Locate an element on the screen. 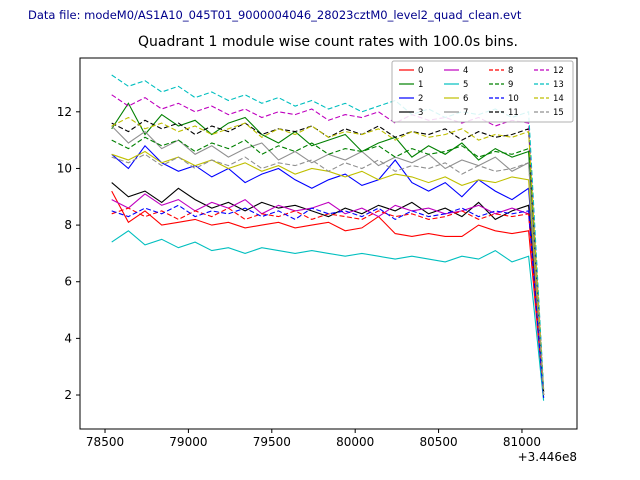 This screenshot has width=640, height=480. legend-label-6: 6 is located at coordinates (465, 99).